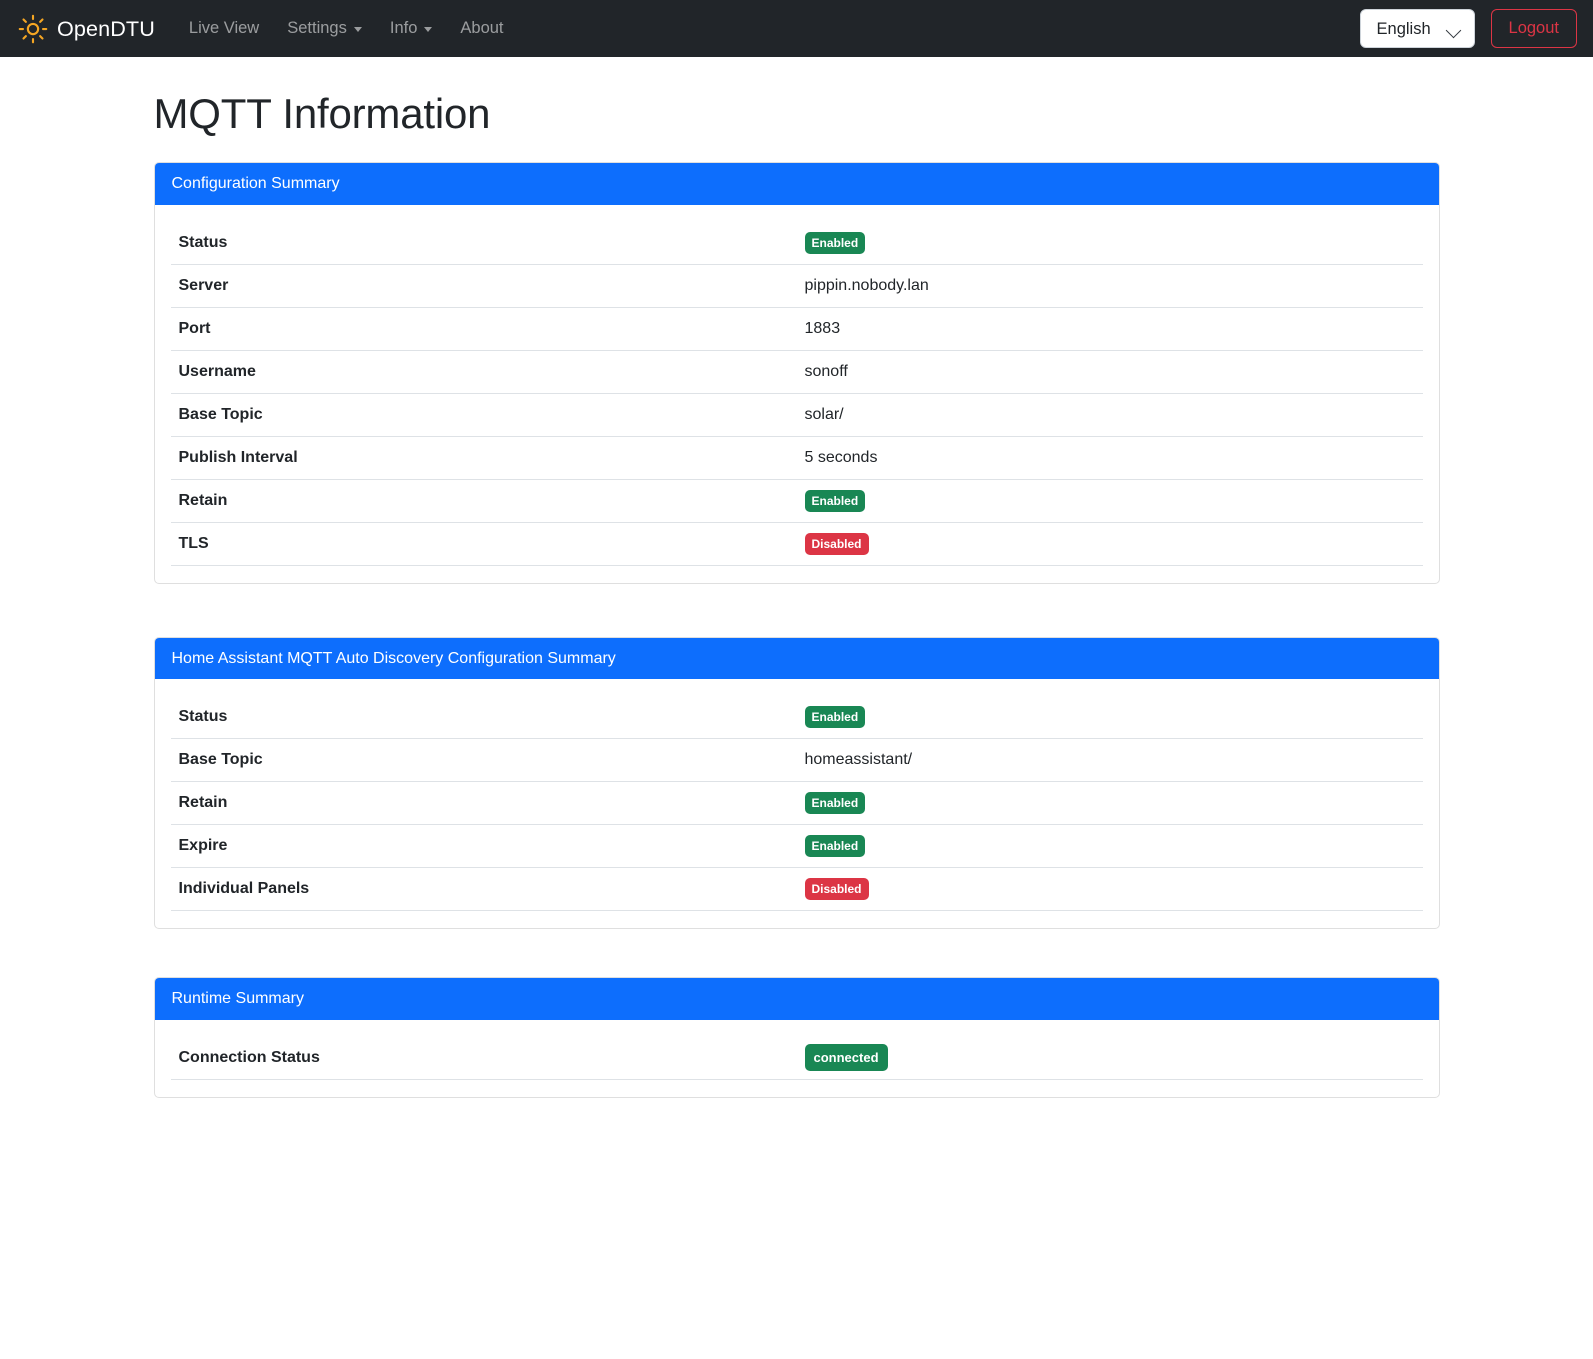  What do you see at coordinates (317, 28) in the screenshot?
I see `nav-label-settings: Settings` at bounding box center [317, 28].